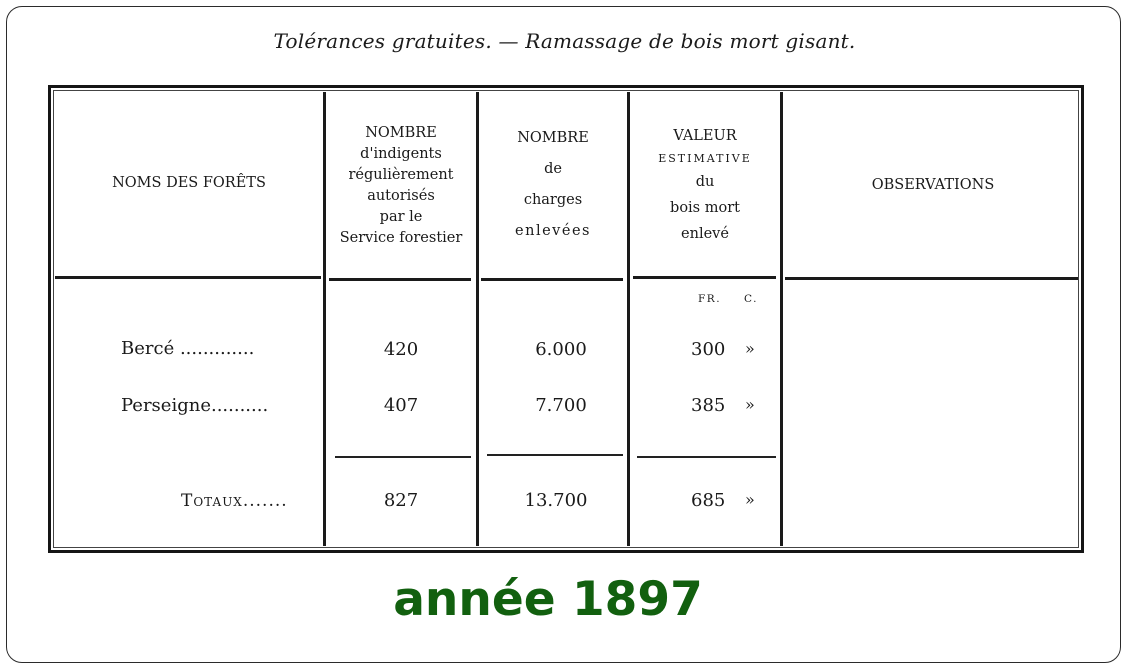 This screenshot has width=1129, height=671. What do you see at coordinates (401, 349) in the screenshot?
I see `row-indigents: 420` at bounding box center [401, 349].